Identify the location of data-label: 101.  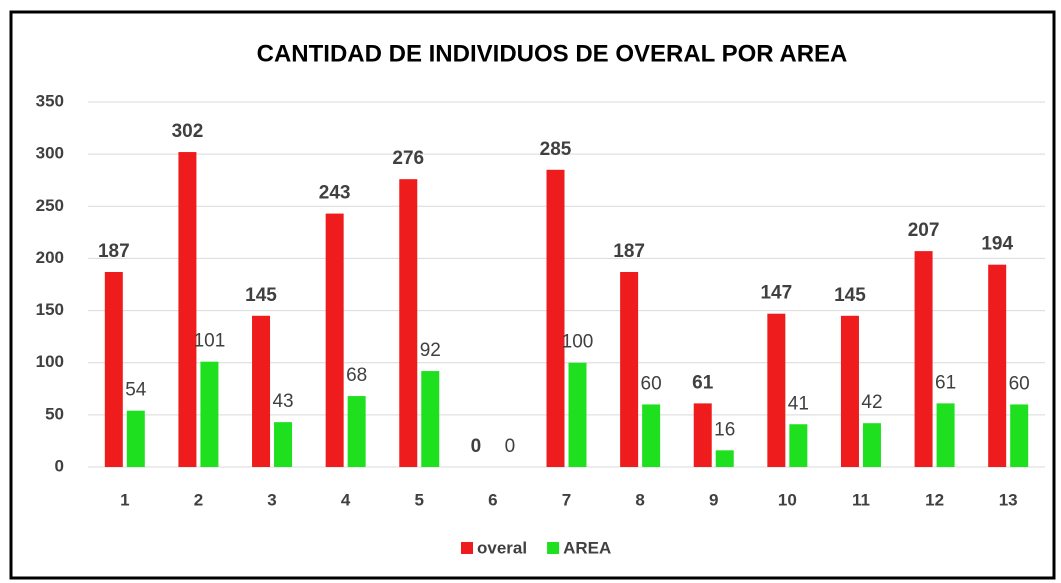
(210, 341).